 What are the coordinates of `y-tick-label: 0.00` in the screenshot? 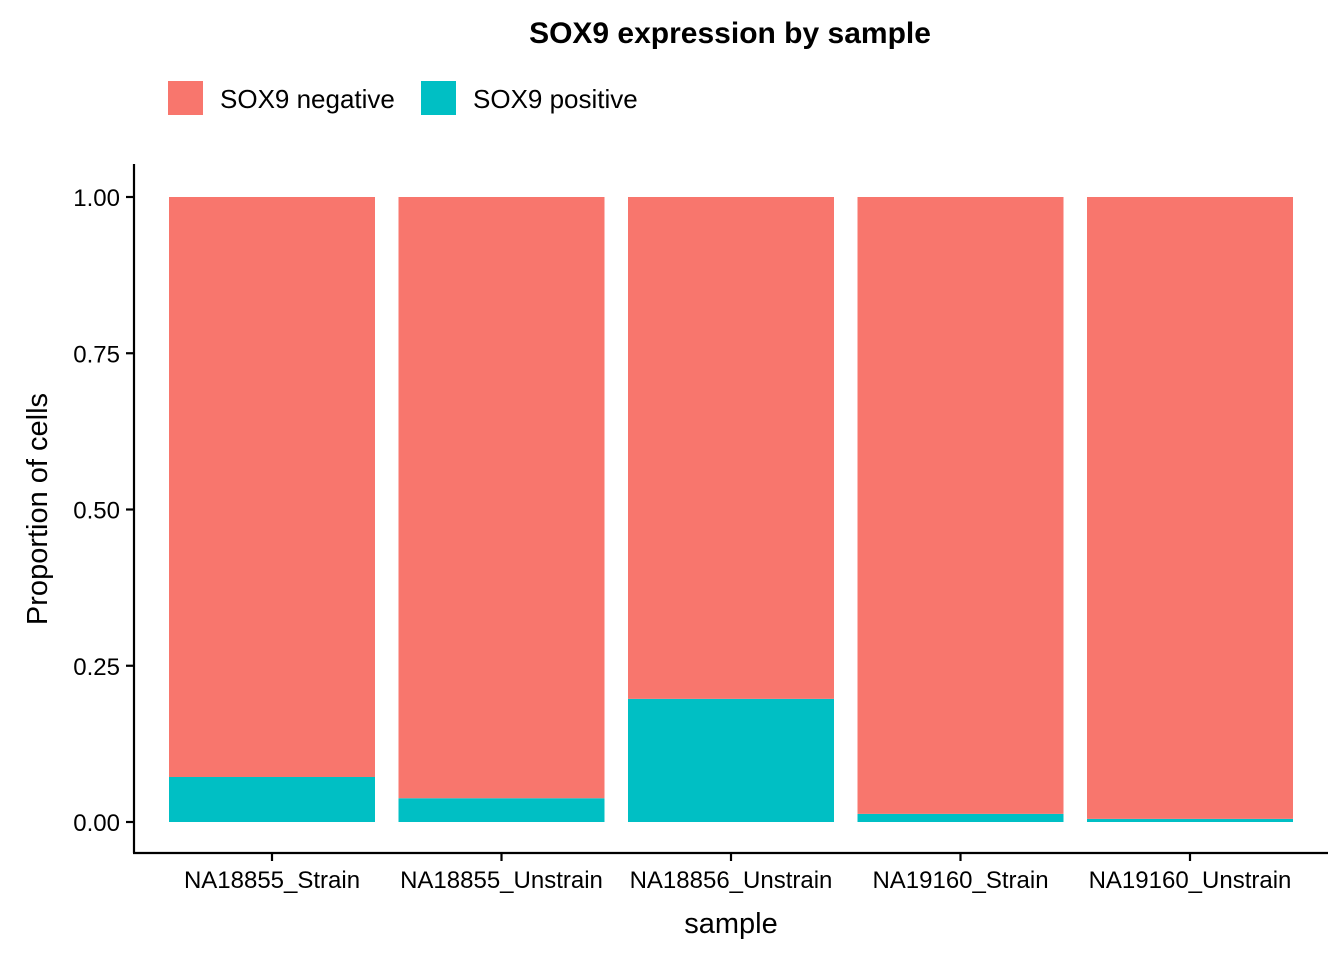 It's located at (96, 823).